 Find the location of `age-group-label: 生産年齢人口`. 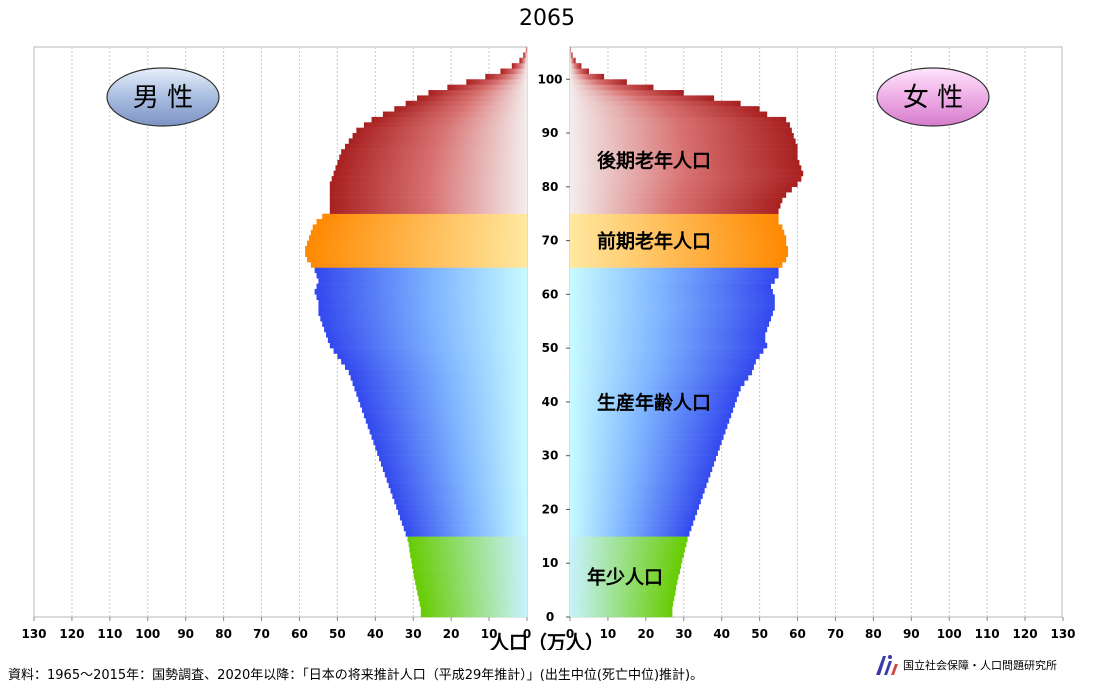

age-group-label: 生産年齢人口 is located at coordinates (654, 402).